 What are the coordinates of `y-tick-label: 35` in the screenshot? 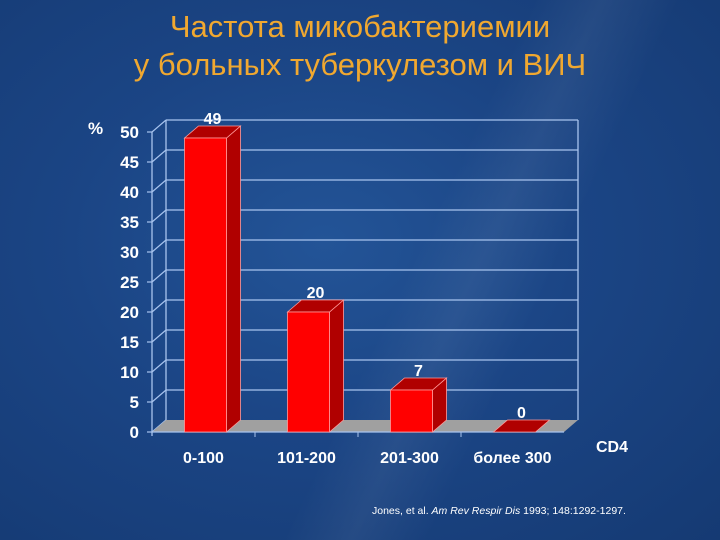 It's located at (129, 222).